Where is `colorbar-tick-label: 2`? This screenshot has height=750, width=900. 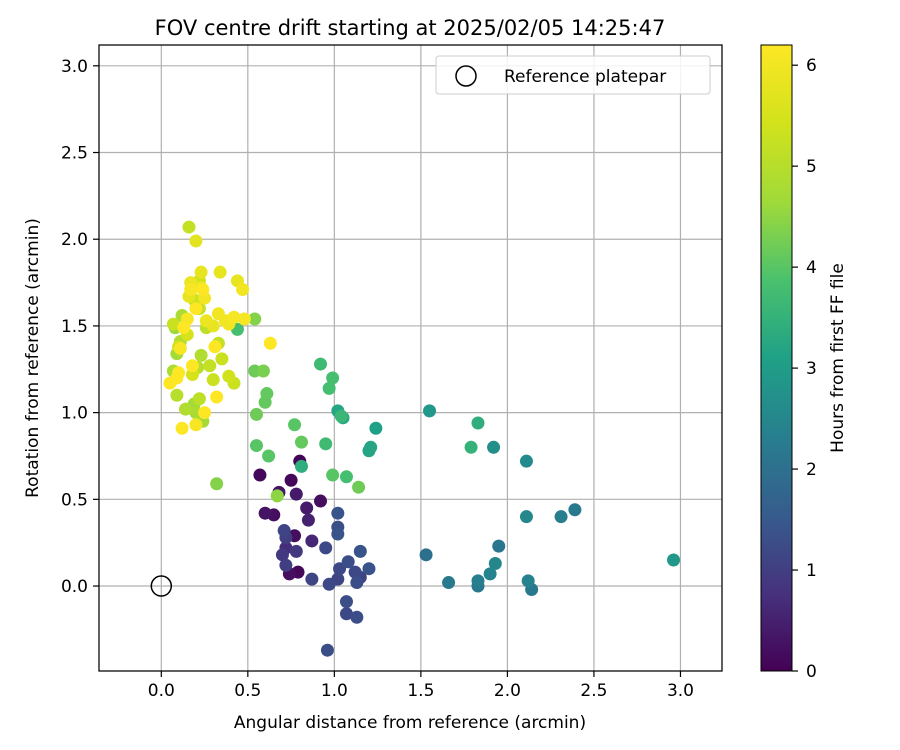 colorbar-tick-label: 2 is located at coordinates (811, 470).